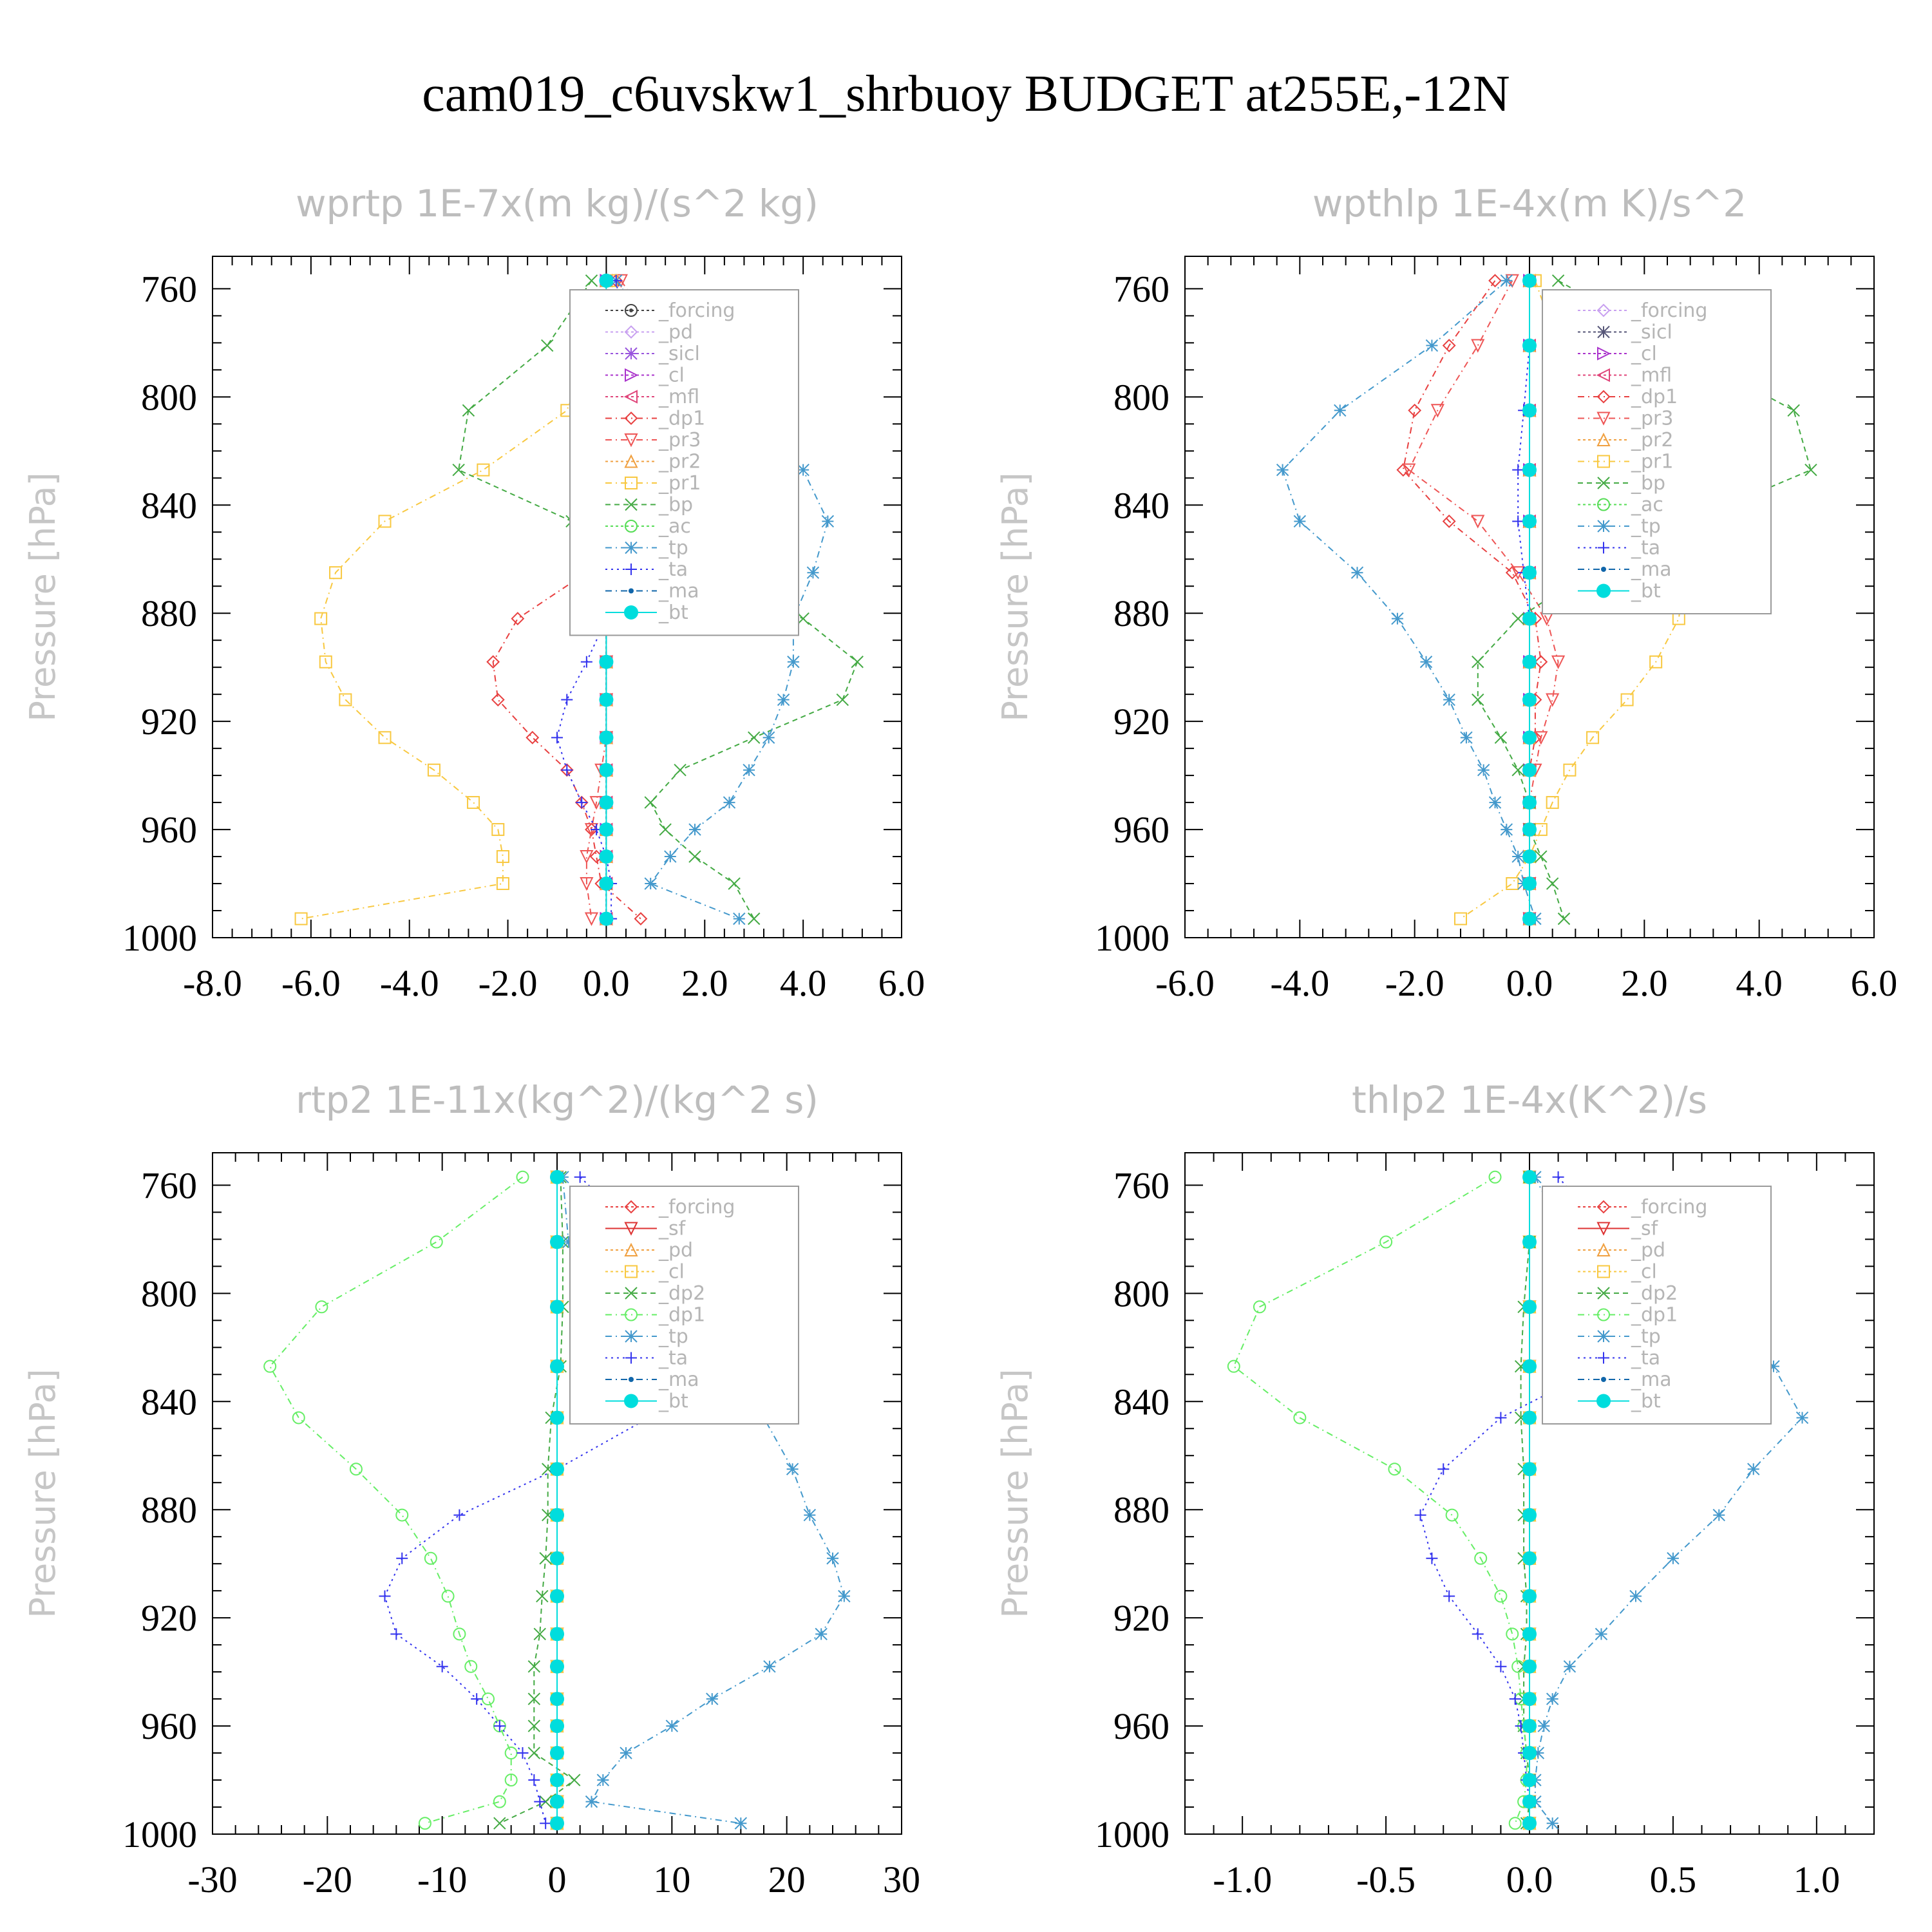 This screenshot has height=1932, width=1932. I want to click on legend-label: _forcing, so click(1669, 310).